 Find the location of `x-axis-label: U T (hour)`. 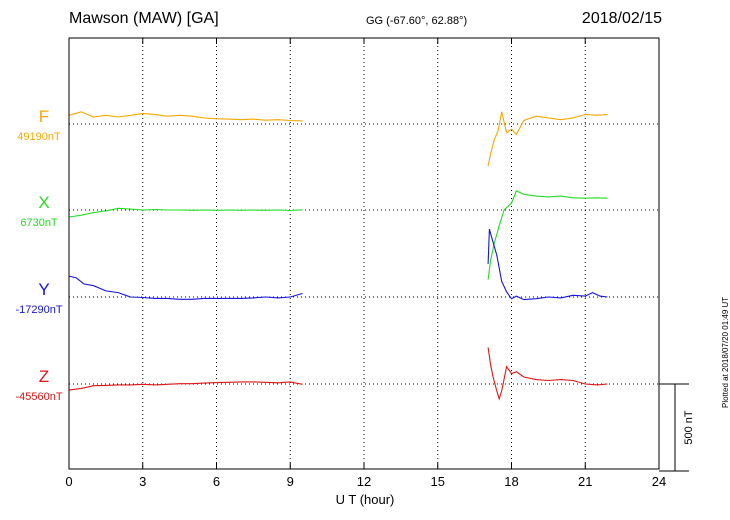

x-axis-label: U T (hour) is located at coordinates (365, 499).